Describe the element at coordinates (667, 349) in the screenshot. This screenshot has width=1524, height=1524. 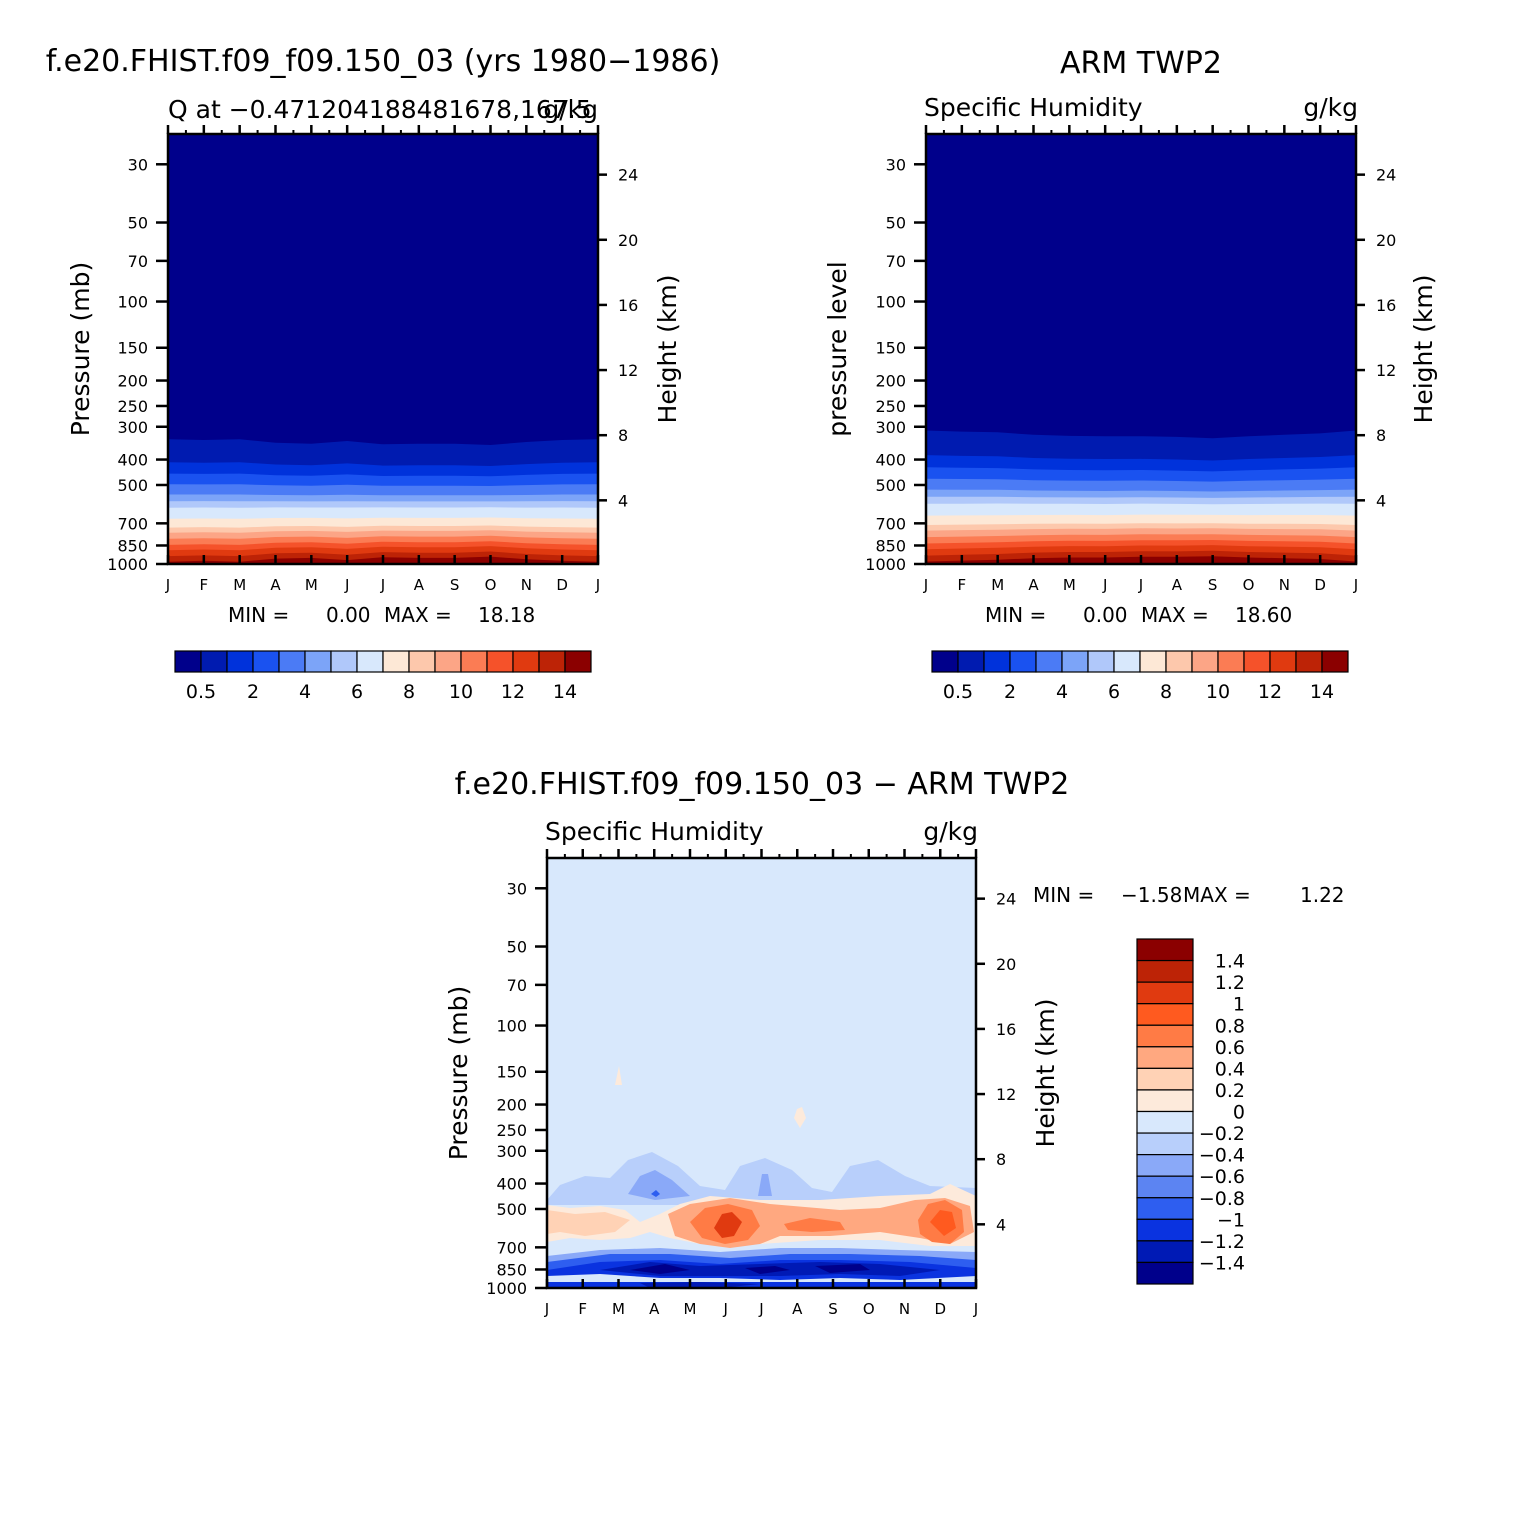
I see `model-right-ylabel: Height (km)` at that location.